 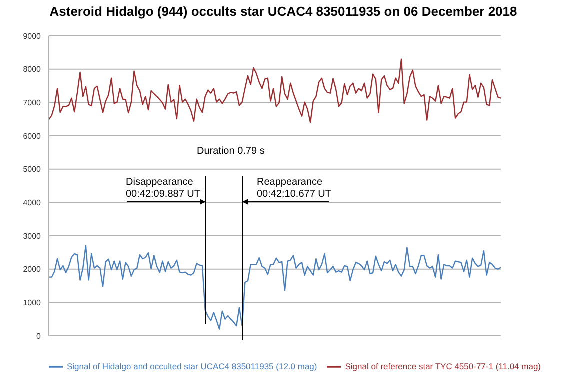 I want to click on chart-title: Asteroid Hidalgo (944) occults star UCAC4 835011935 on 06 December 2018, so click(x=283, y=11).